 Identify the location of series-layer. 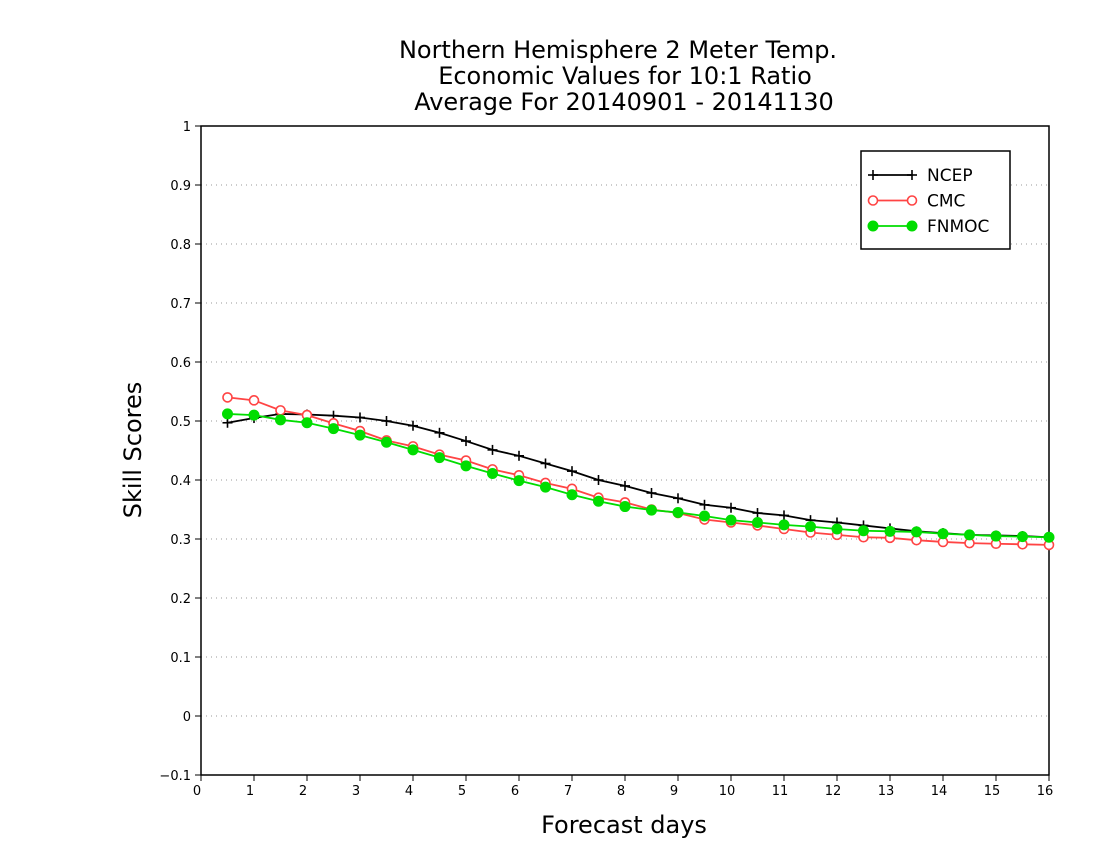
(638, 471).